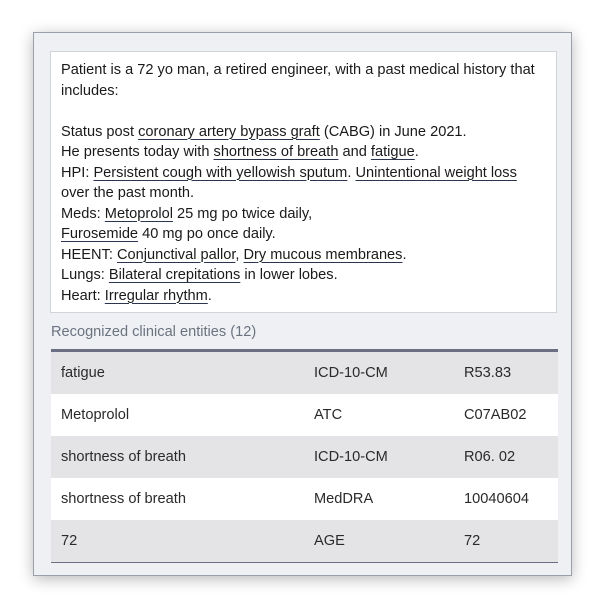 The height and width of the screenshot is (615, 614). I want to click on entity-bilateral-crepitations: Bilateral crepitations, so click(174, 275).